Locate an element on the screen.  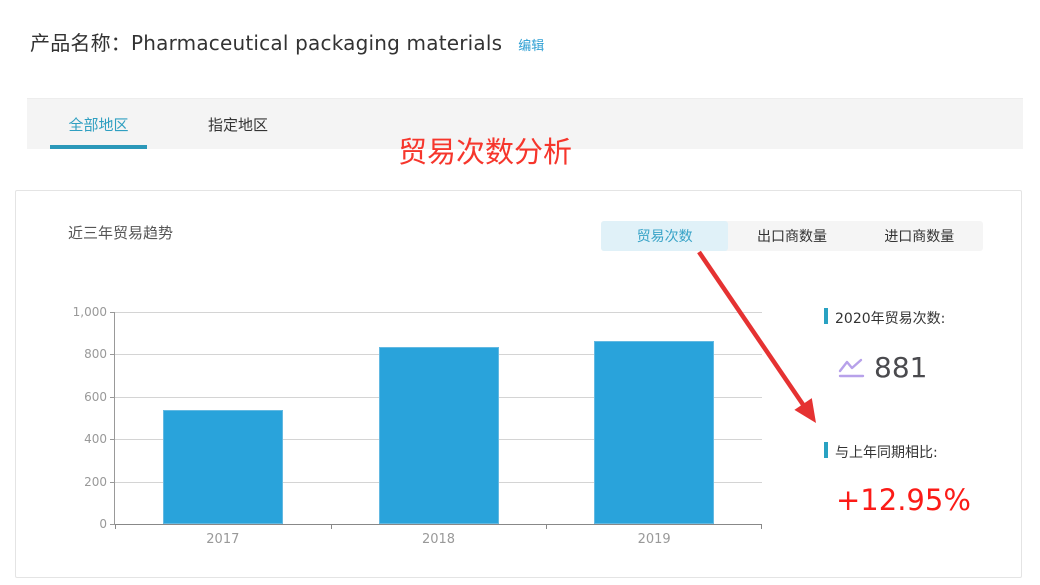
tab-importer-count-label: 进口商数量 is located at coordinates (919, 237).